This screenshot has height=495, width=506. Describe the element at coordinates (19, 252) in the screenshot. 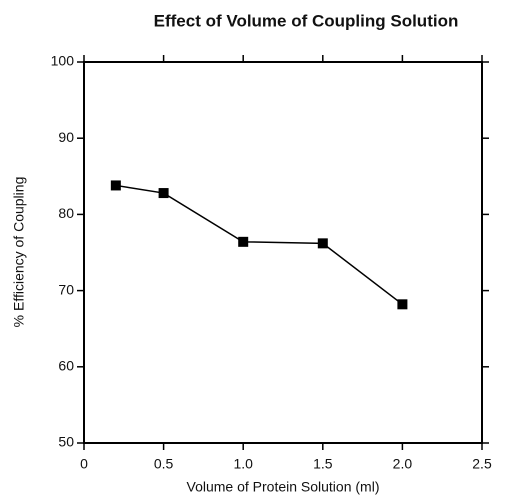

I see `y-axis-label: % Efficiency of Coupling` at that location.